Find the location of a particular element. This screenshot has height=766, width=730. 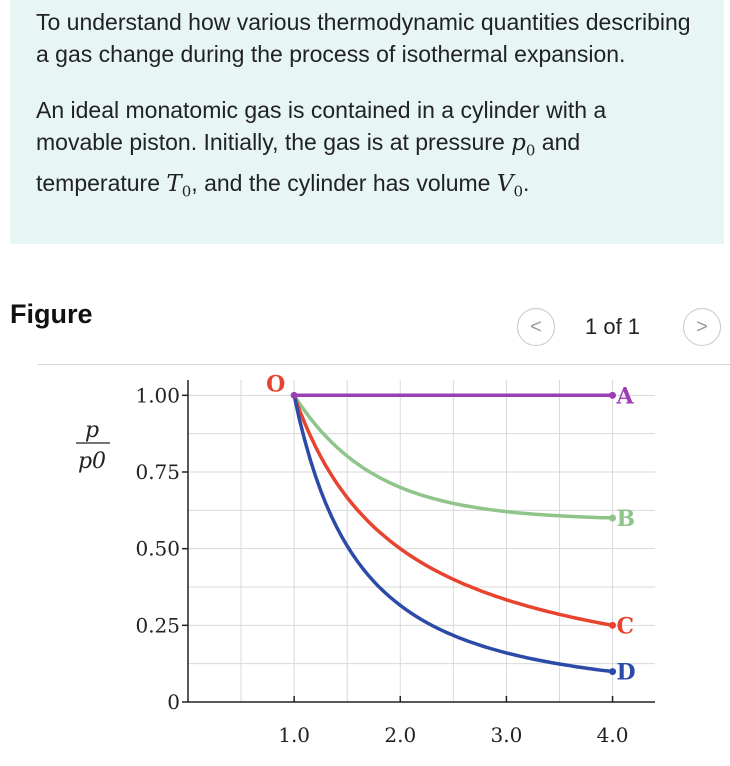

series-label-A: A is located at coordinates (625, 396).